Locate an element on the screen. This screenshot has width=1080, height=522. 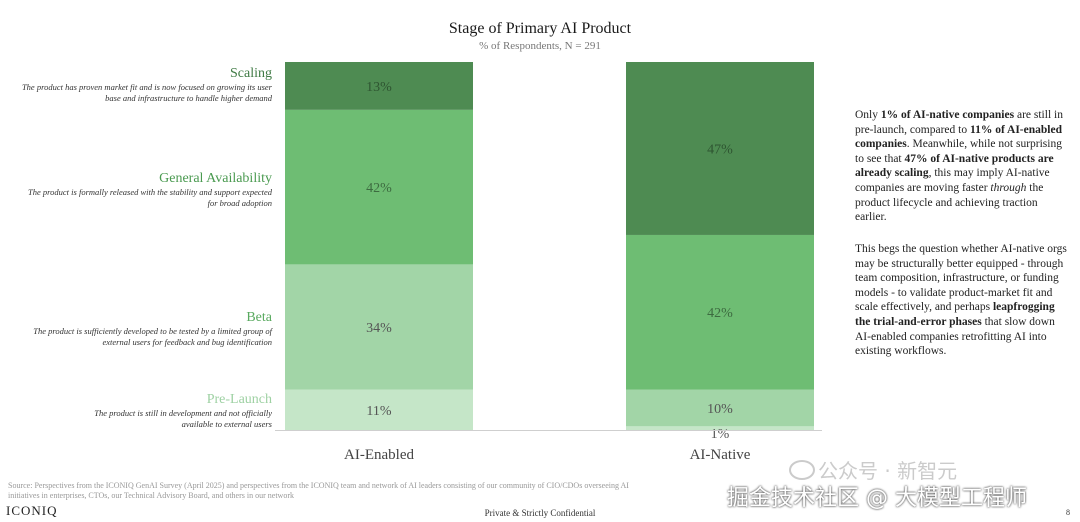
bar-pre-launch-ai-native is located at coordinates (720, 428).